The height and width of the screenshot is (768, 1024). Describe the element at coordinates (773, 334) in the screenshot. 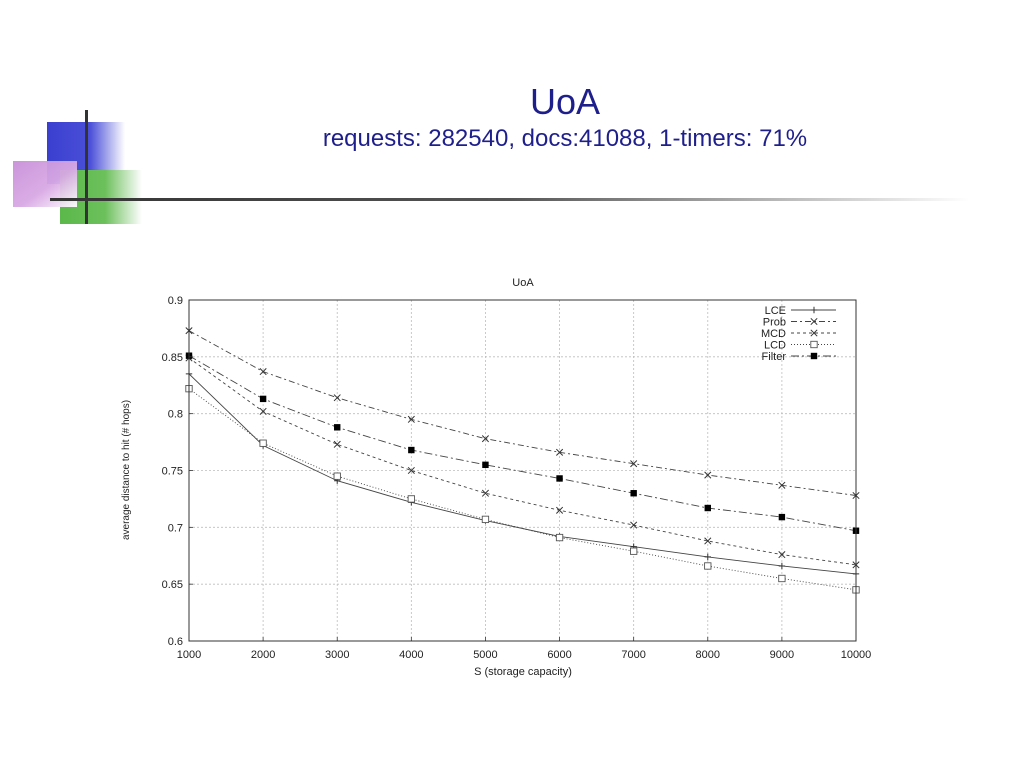

I see `legend-label-mcd: MCD` at that location.